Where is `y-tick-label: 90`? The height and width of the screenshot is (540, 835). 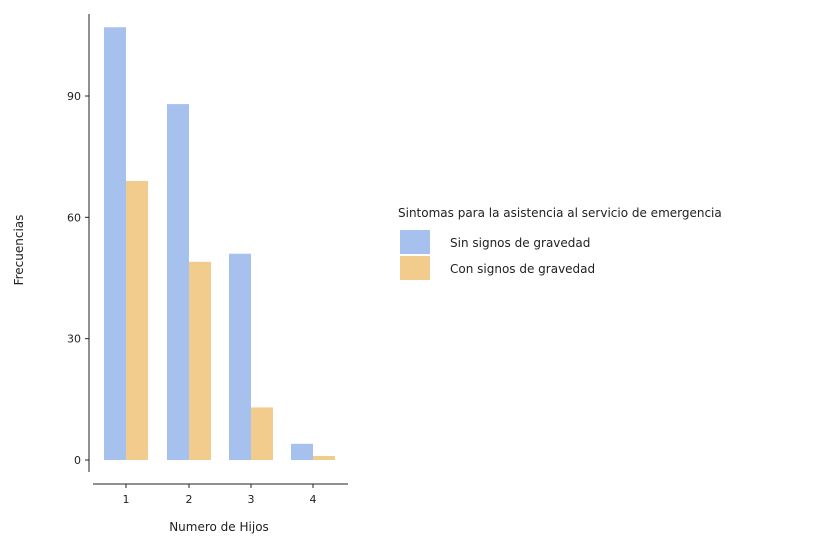 y-tick-label: 90 is located at coordinates (74, 96).